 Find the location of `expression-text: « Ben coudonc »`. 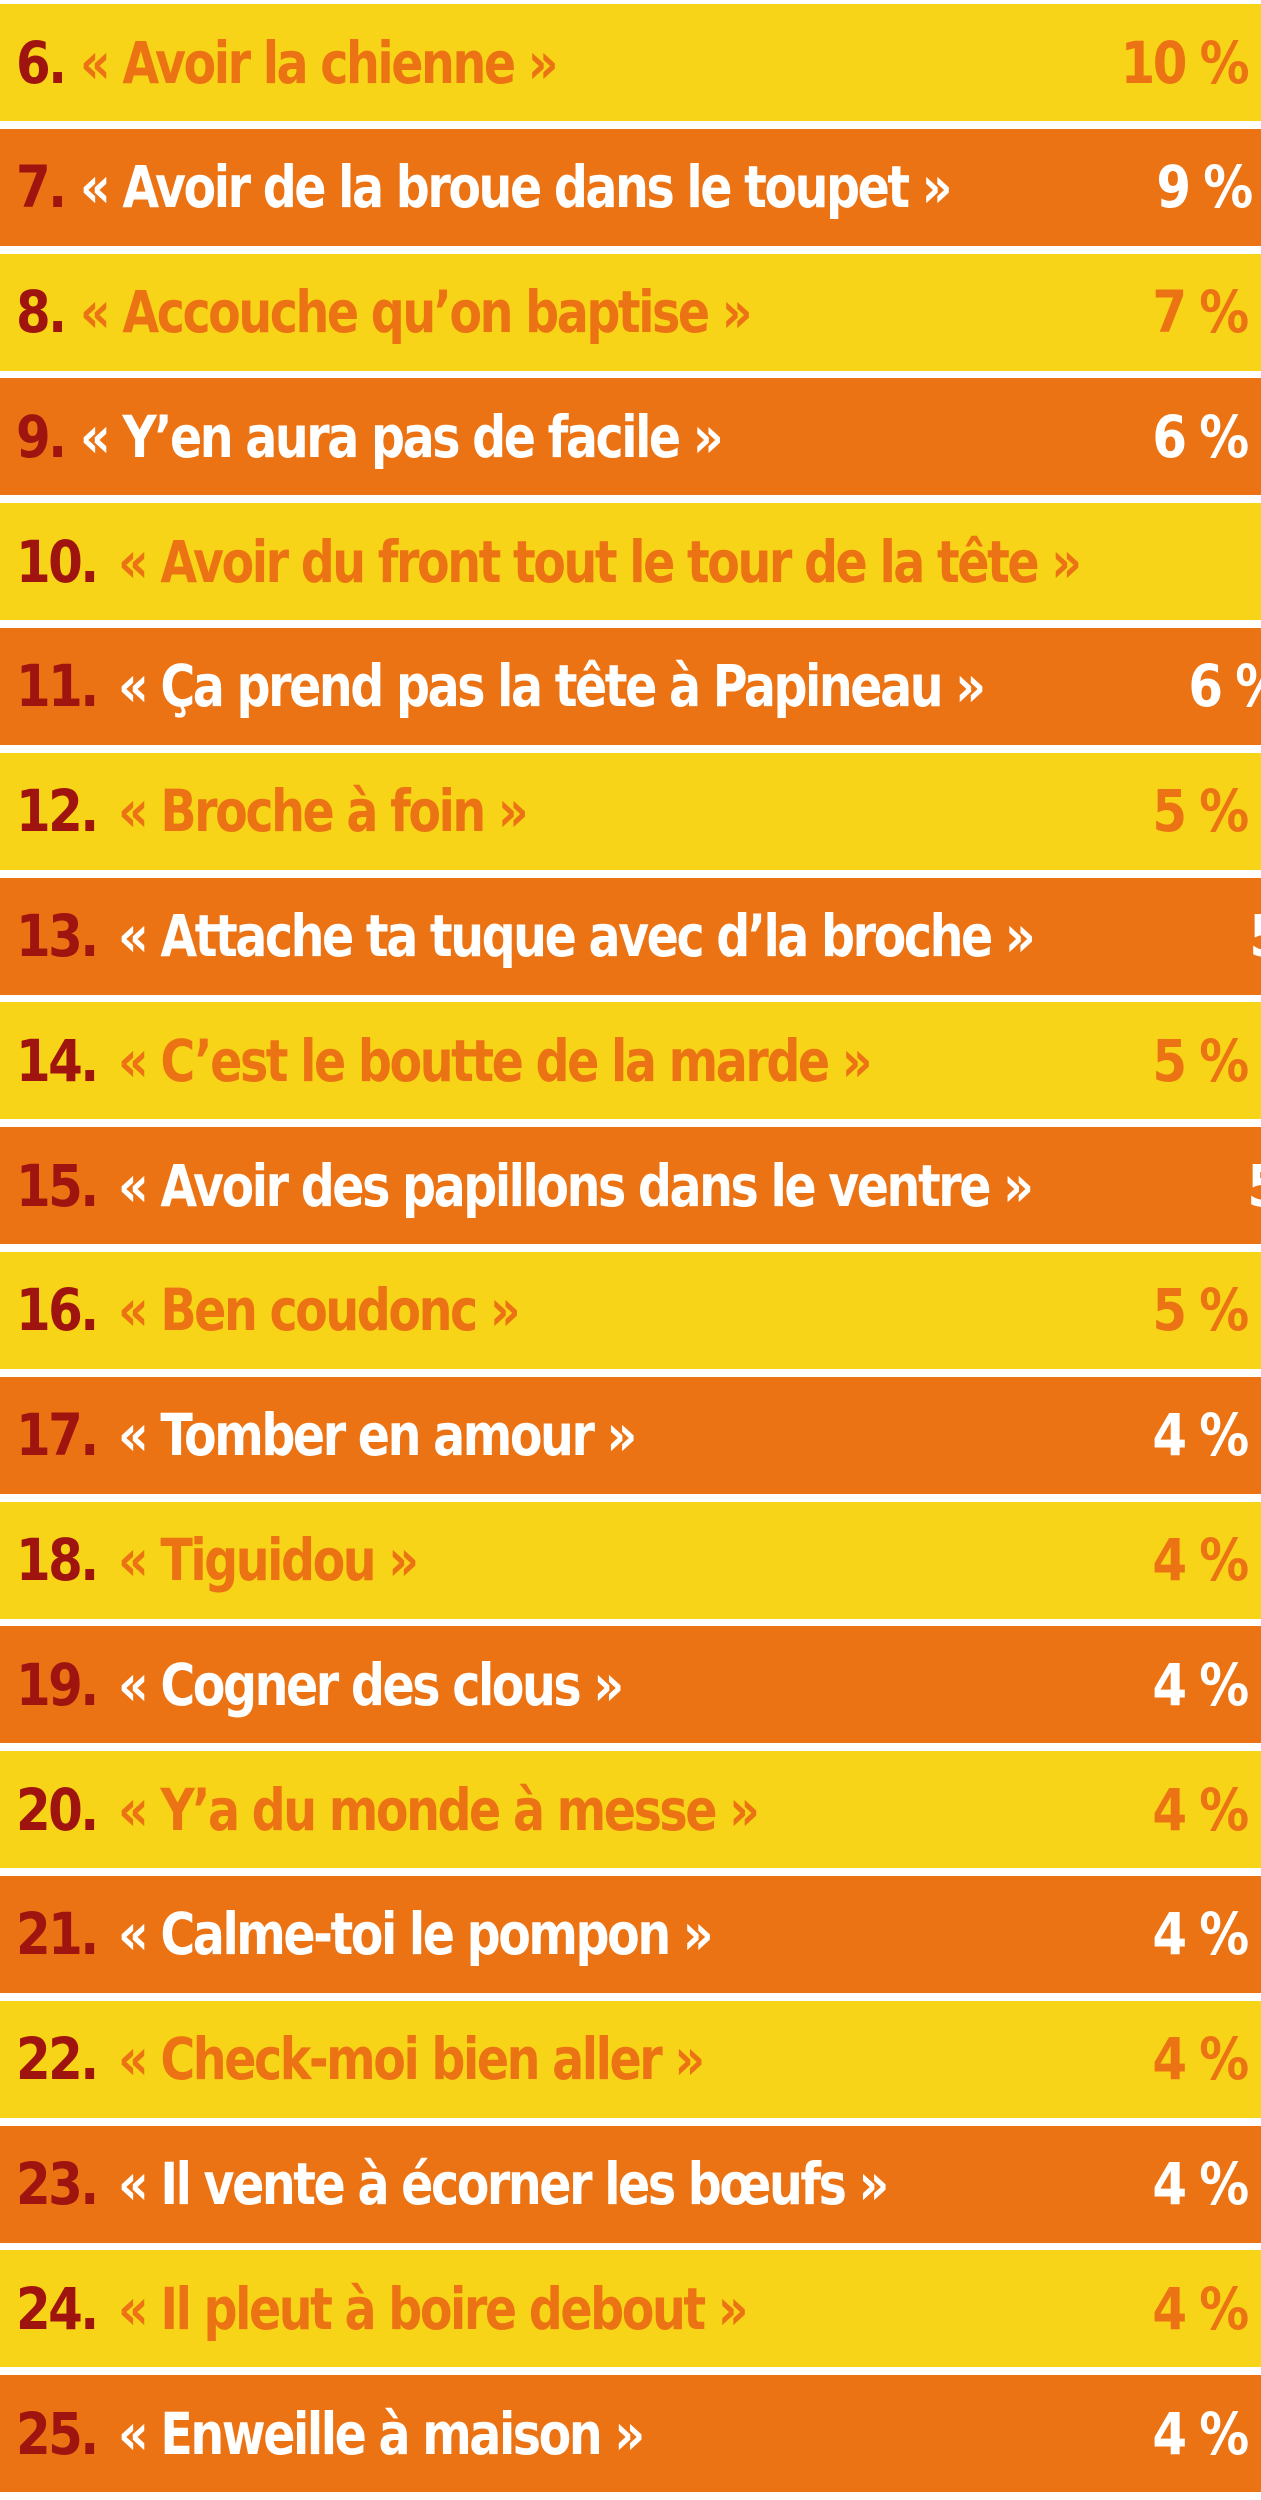

expression-text: « Ben coudonc » is located at coordinates (319, 1310).